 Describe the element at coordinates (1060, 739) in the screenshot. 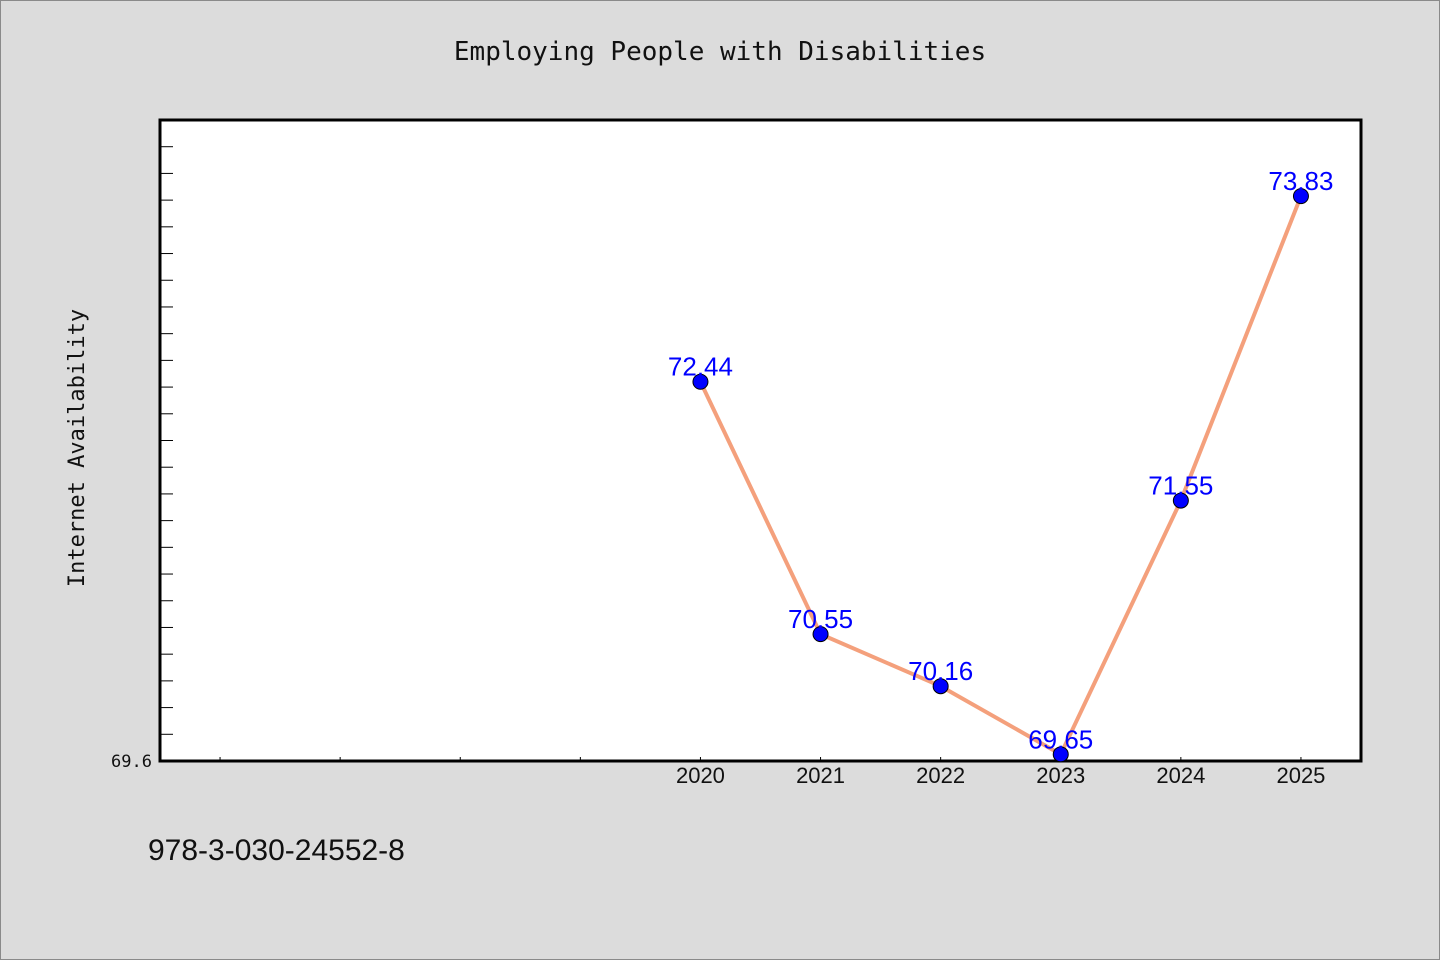

I see `data-label: 69.65` at that location.